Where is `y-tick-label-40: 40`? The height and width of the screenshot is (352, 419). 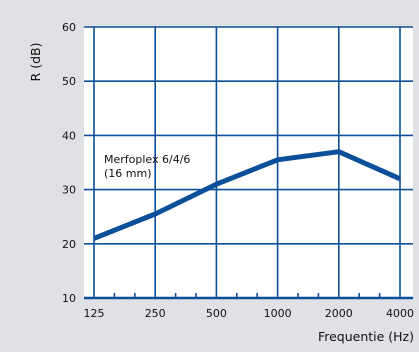 y-tick-label-40: 40 is located at coordinates (69, 135).